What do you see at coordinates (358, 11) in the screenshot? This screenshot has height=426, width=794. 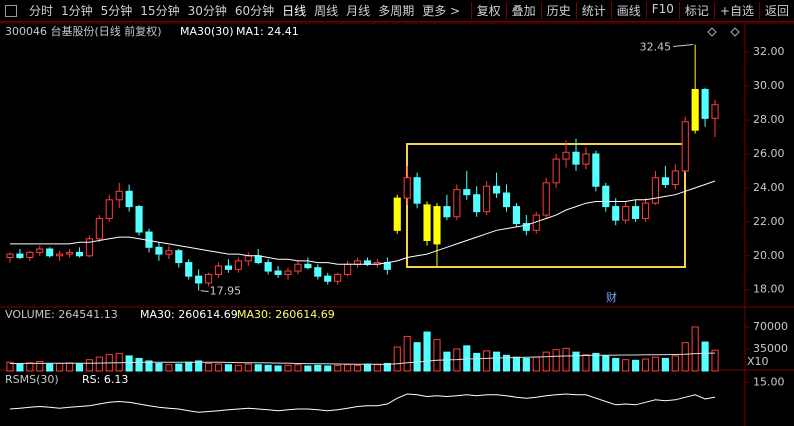 I see `toolbar-button: 月线` at bounding box center [358, 11].